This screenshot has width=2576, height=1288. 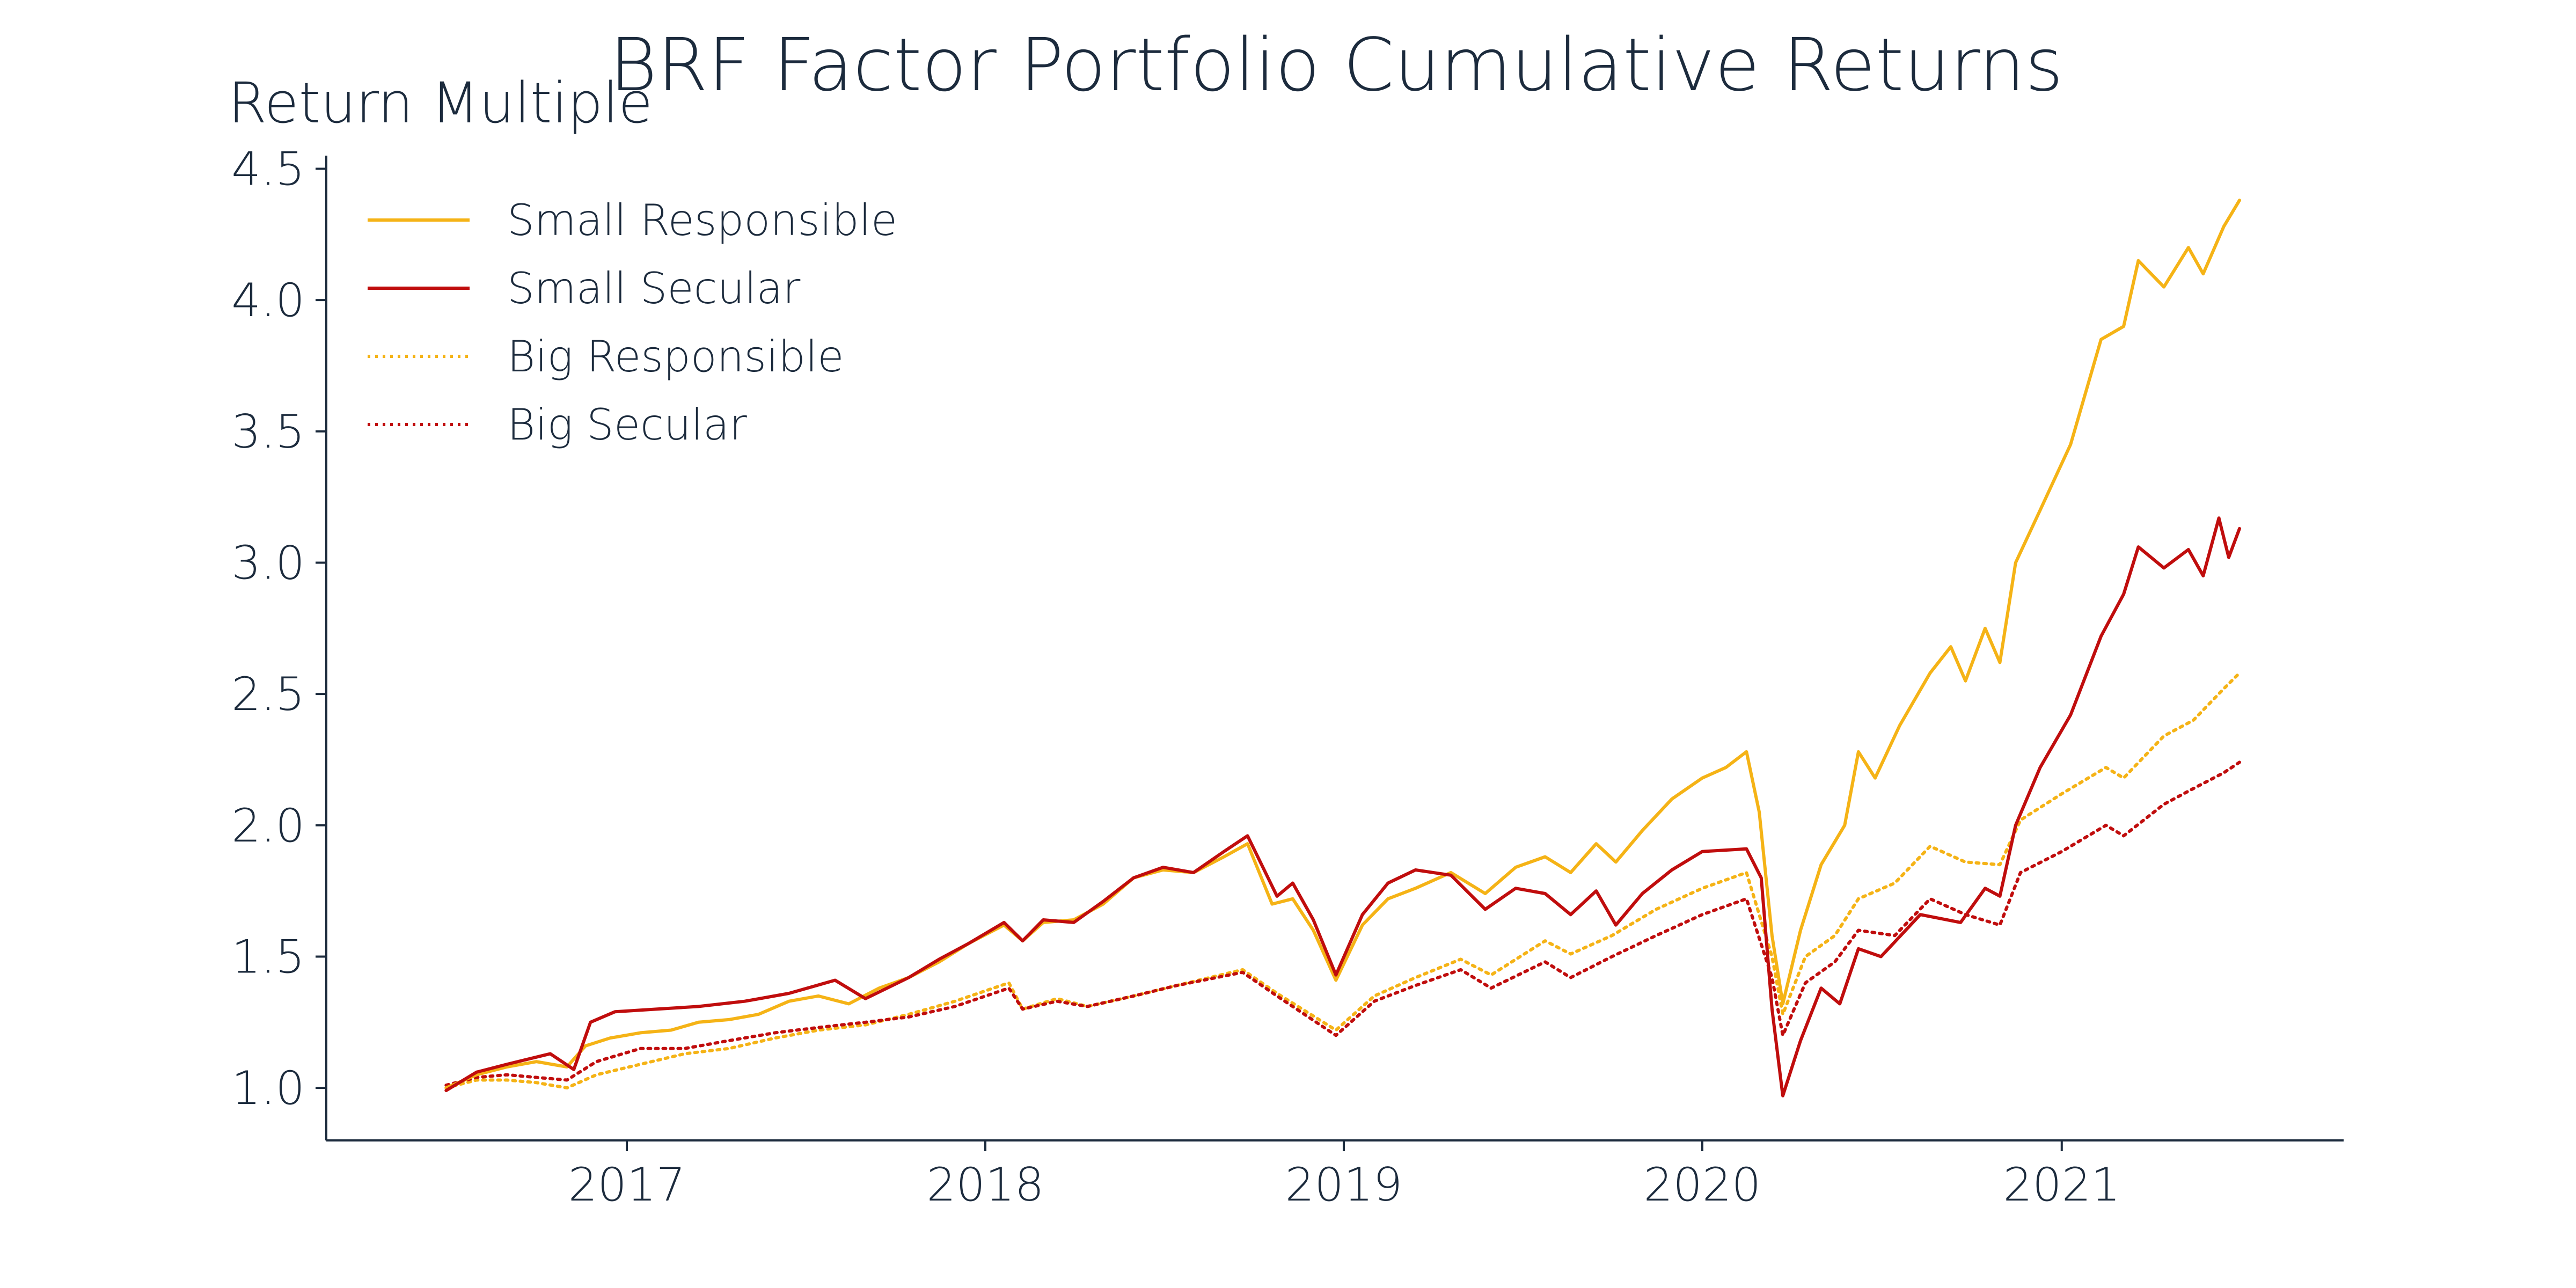 What do you see at coordinates (1702, 1185) in the screenshot?
I see `x-tick-label: 2020` at bounding box center [1702, 1185].